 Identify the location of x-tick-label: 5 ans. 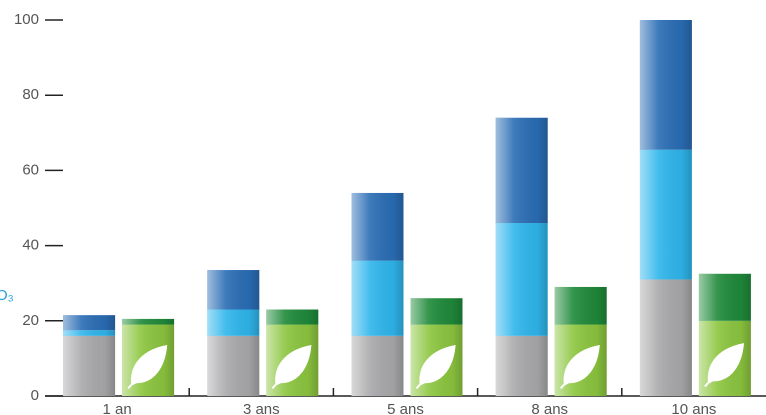
(405, 408).